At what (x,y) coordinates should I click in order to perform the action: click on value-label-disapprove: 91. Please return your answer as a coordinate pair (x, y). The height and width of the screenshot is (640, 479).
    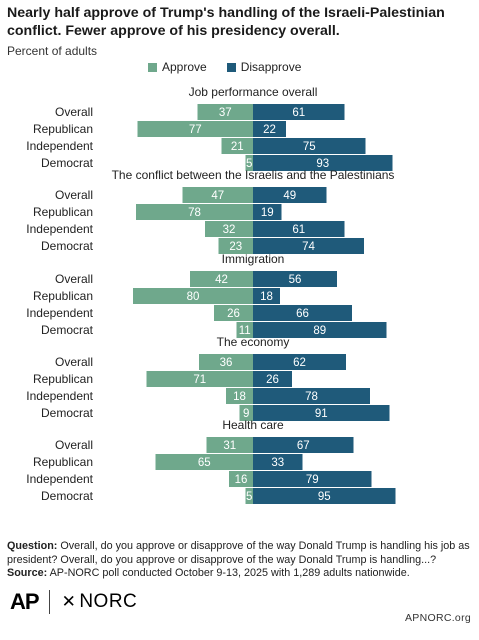
    Looking at the image, I should click on (321, 414).